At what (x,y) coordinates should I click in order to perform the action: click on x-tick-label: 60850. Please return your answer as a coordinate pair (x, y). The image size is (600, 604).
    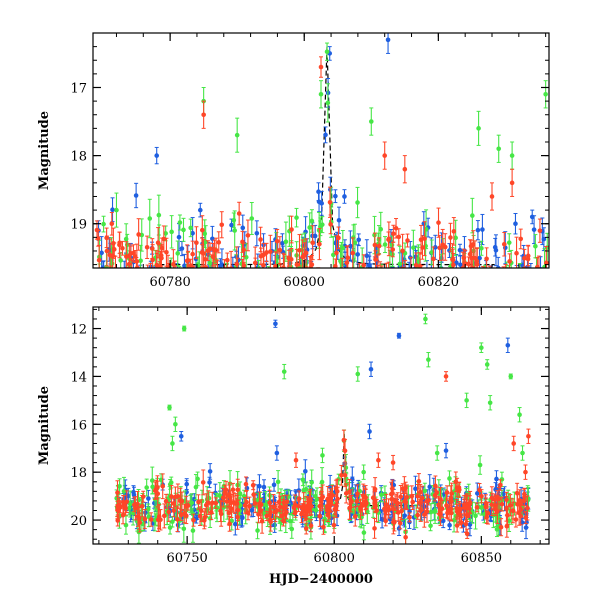
    Looking at the image, I should click on (481, 558).